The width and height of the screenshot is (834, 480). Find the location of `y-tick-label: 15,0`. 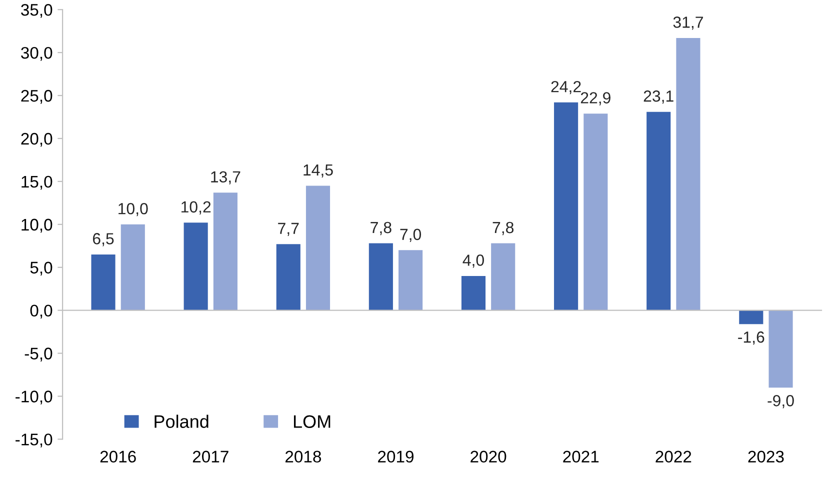

y-tick-label: 15,0 is located at coordinates (37, 183).